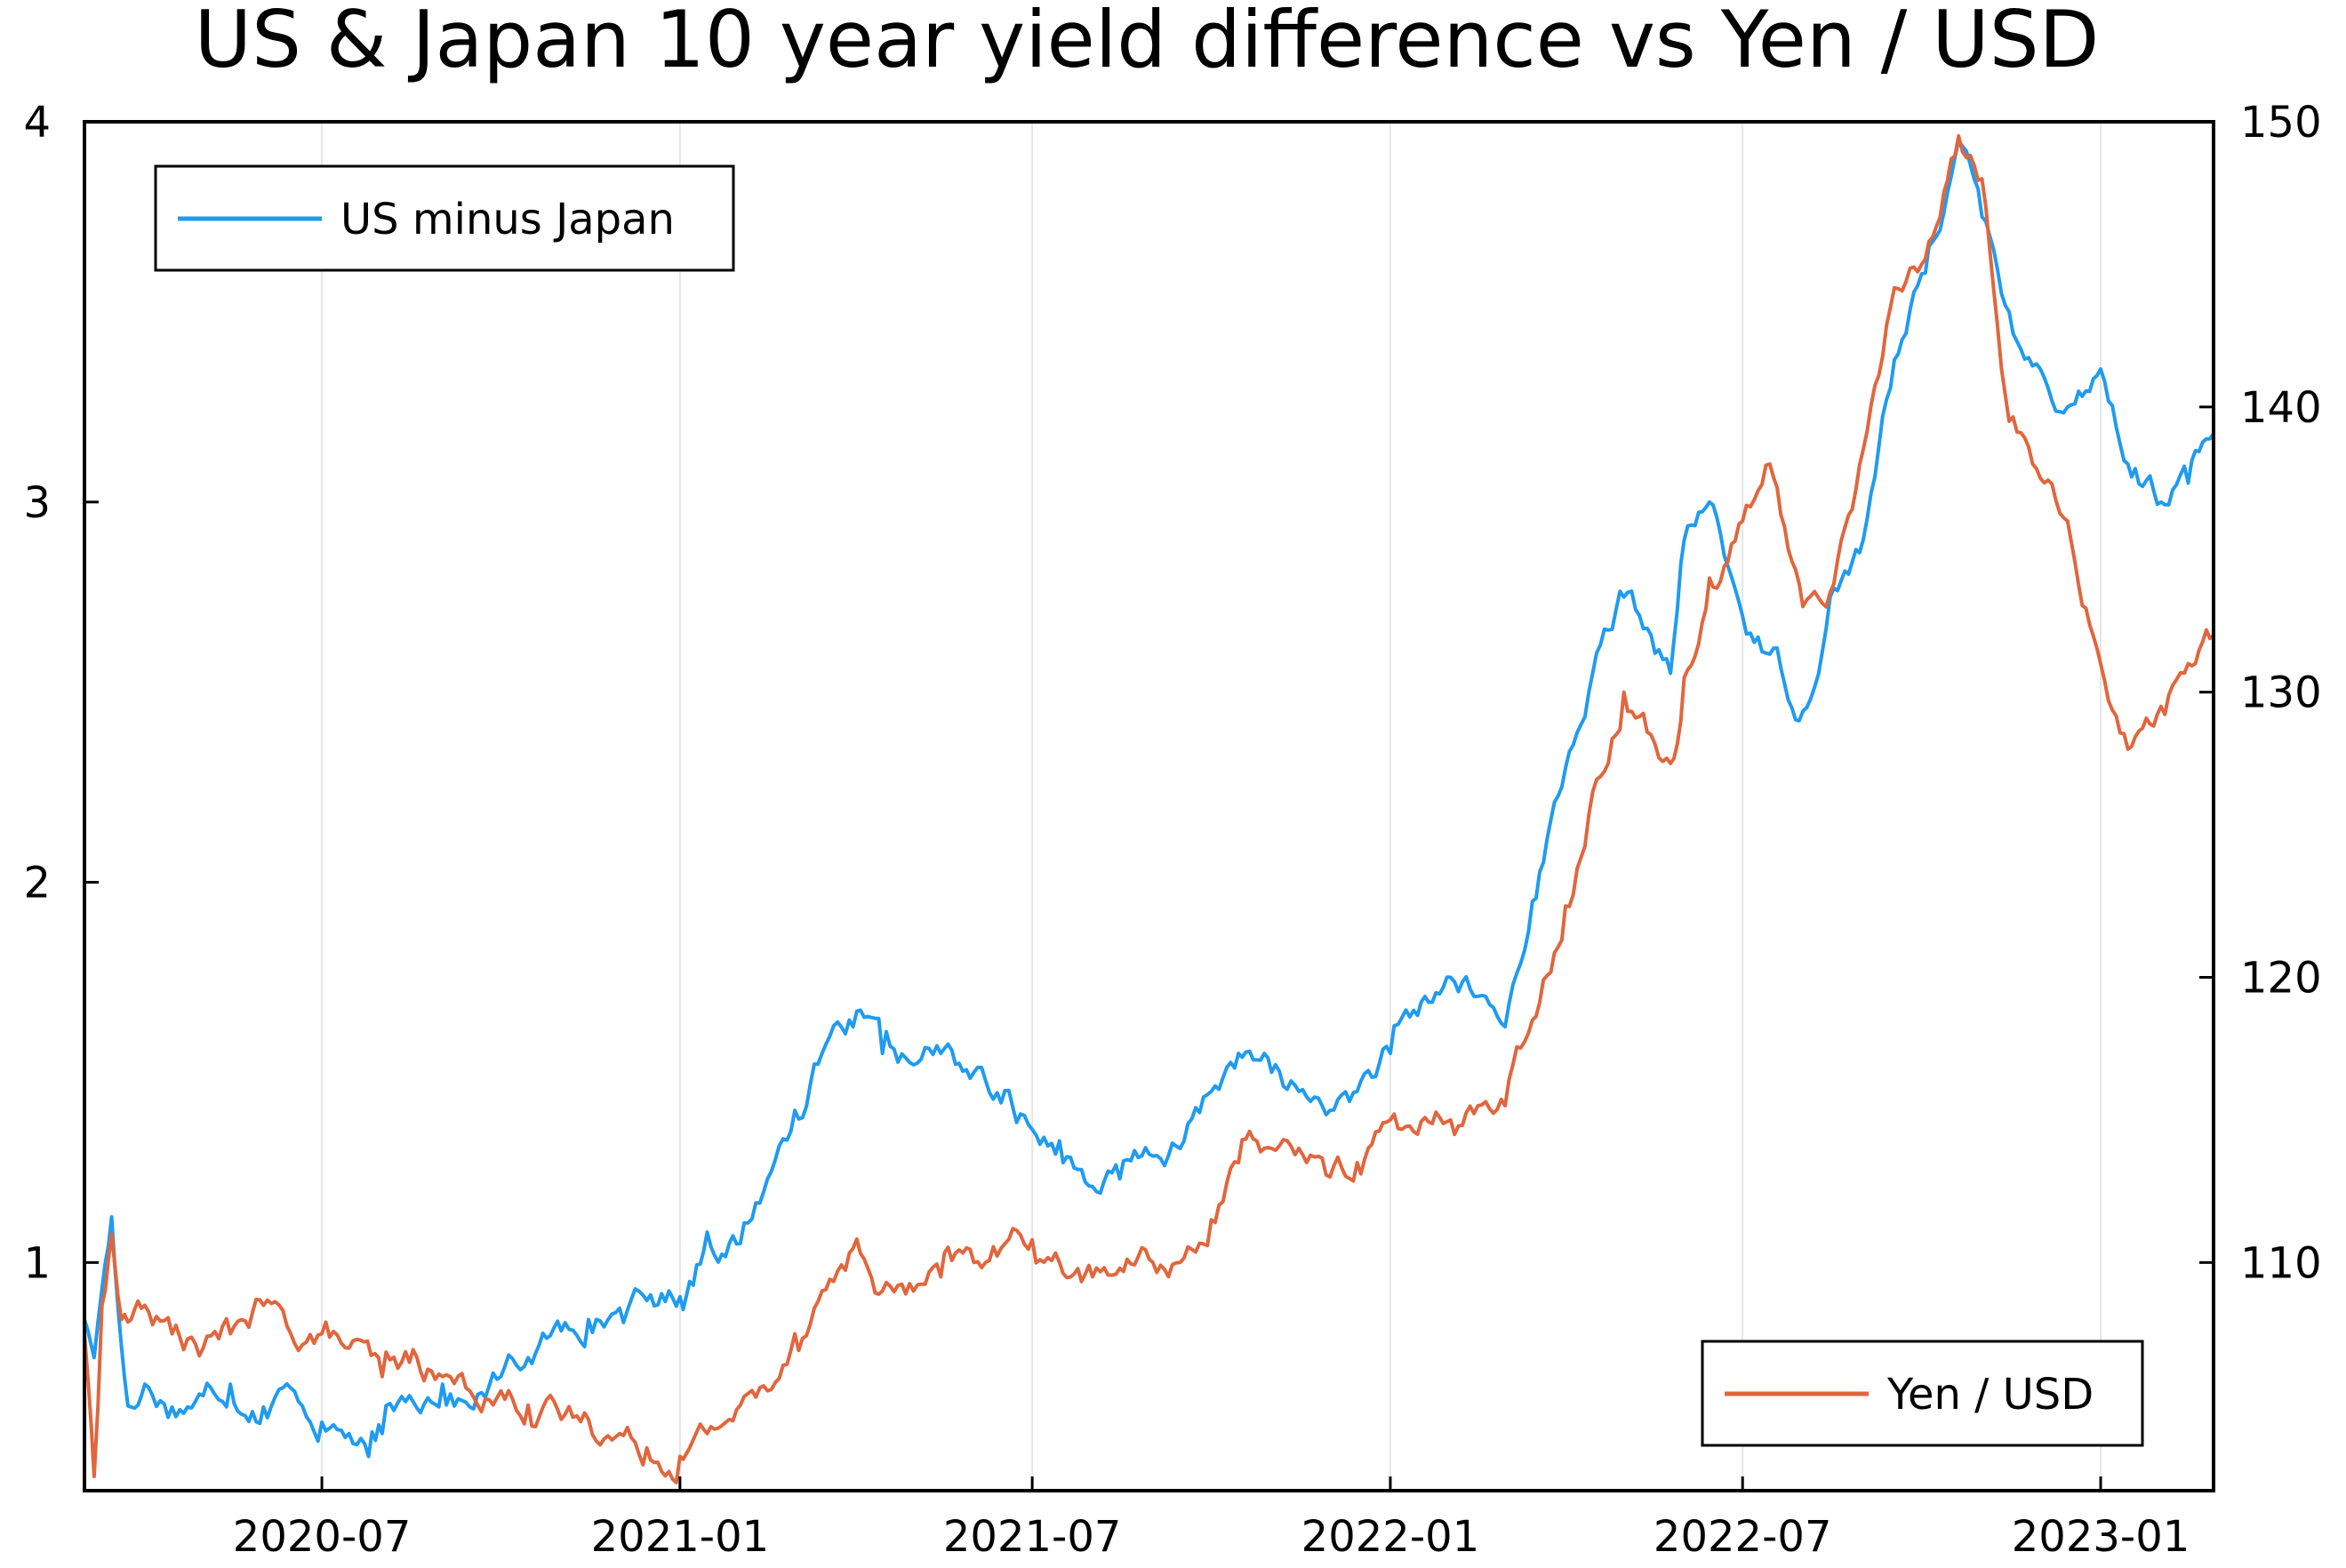 The image size is (2346, 1568). What do you see at coordinates (37, 1263) in the screenshot?
I see `y-left-tick-label: 1` at bounding box center [37, 1263].